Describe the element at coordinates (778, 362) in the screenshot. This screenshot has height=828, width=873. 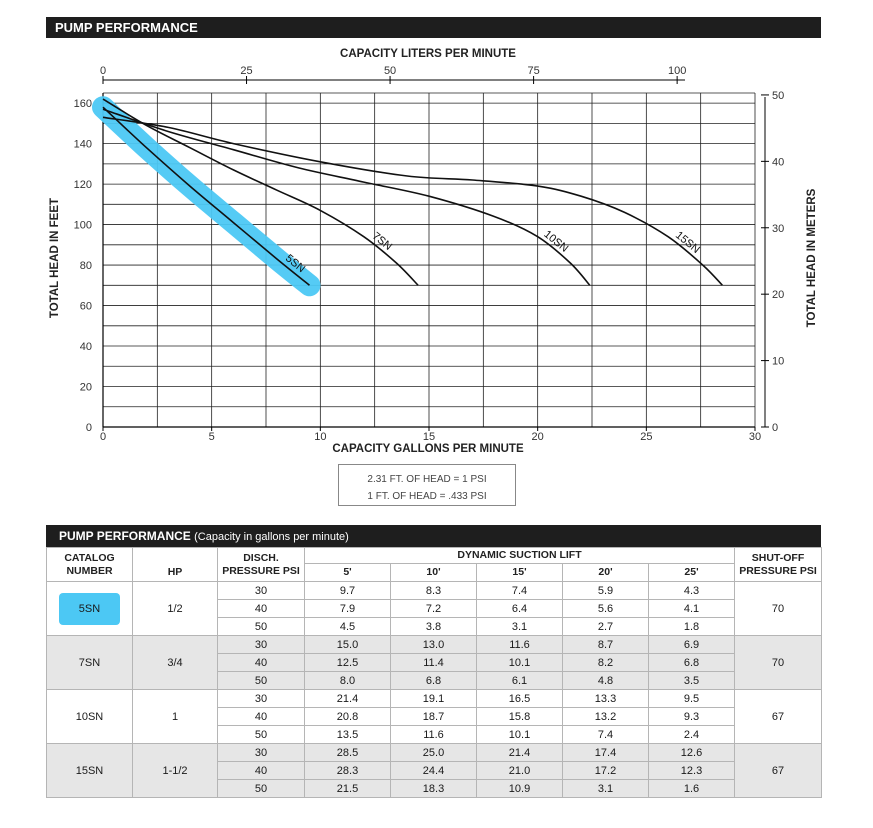
I see `y2-tick-label: 10` at that location.